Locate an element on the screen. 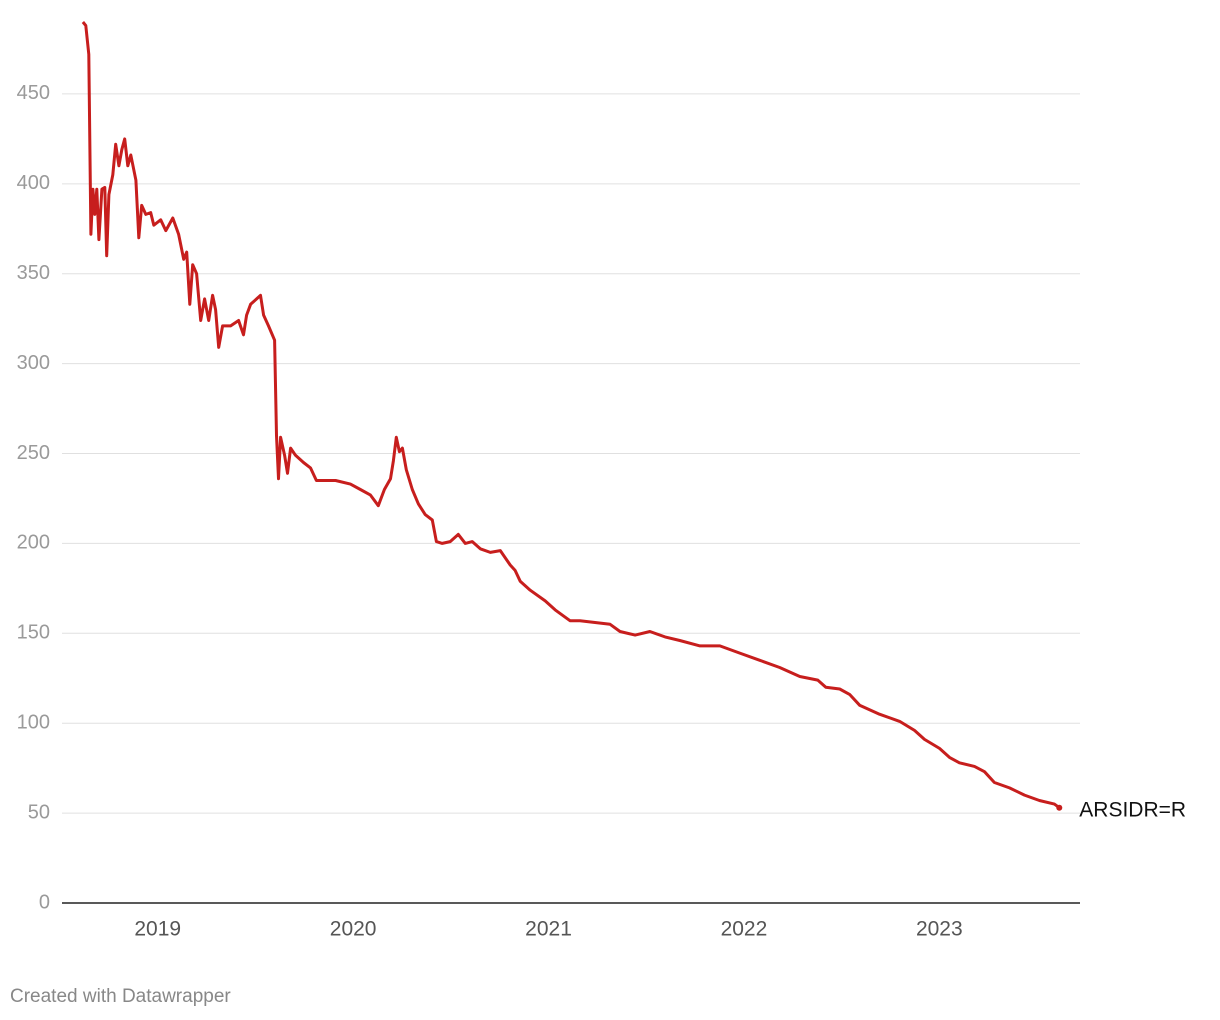 Image resolution: width=1220 pixels, height=1020 pixels. y-tick-label: 50 is located at coordinates (39, 812).